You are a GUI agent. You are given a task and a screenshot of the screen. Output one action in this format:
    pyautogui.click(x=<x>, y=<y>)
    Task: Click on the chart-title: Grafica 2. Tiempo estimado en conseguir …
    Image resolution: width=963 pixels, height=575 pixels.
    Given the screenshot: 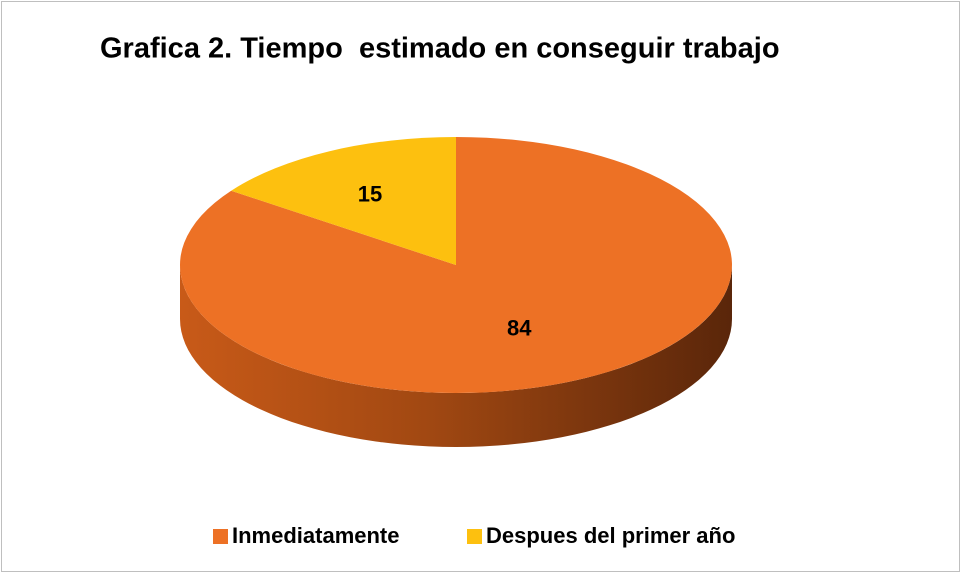 What is the action you would take?
    pyautogui.click(x=440, y=49)
    